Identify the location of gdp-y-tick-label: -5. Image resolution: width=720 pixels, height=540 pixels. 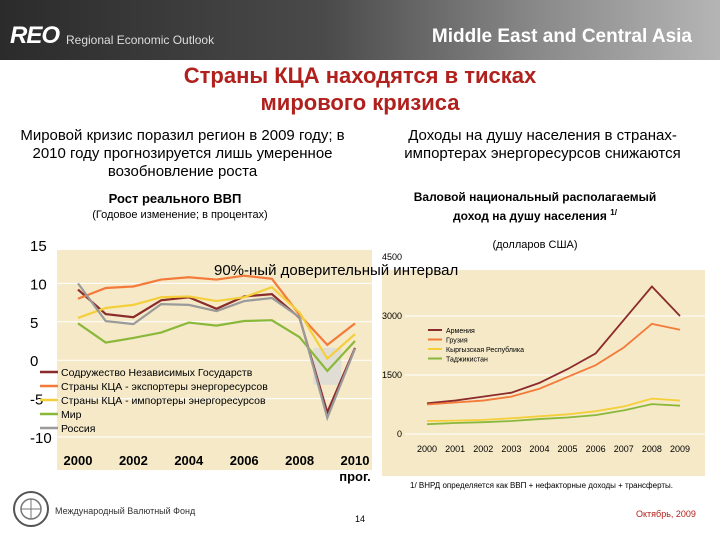
(36, 400).